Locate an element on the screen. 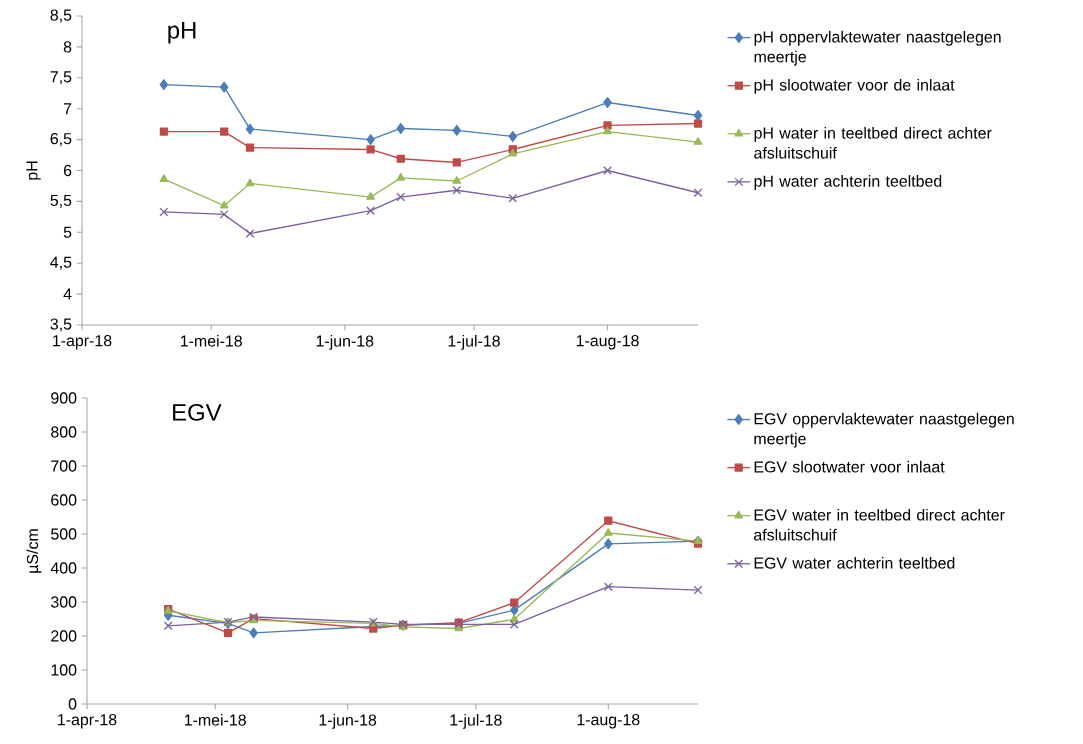 Image resolution: width=1083 pixels, height=744 pixels. legend-label: pH water achterin teeltbed is located at coordinates (848, 182).